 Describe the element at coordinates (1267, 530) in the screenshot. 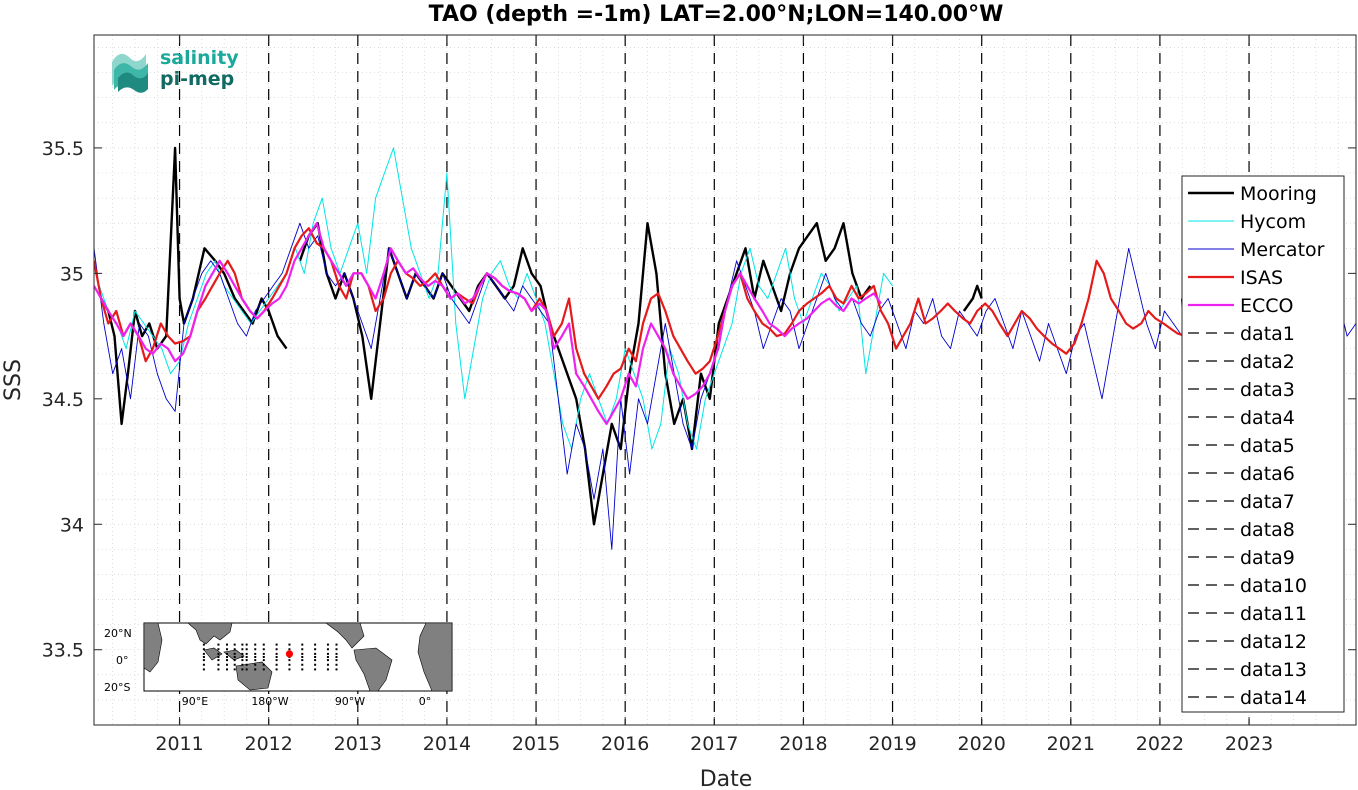

I see `legend-label-data8: data8` at that location.